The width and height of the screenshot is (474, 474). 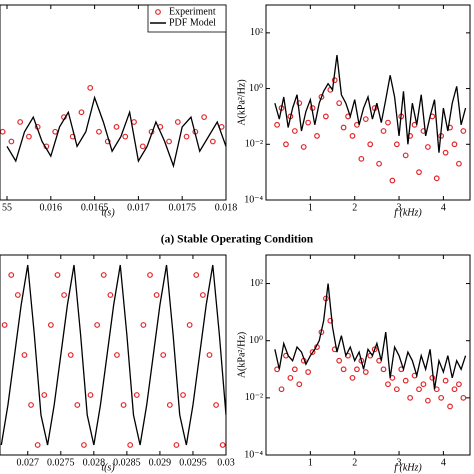 I want to click on y-tick-label: 10⁻⁴, so click(x=253, y=199).